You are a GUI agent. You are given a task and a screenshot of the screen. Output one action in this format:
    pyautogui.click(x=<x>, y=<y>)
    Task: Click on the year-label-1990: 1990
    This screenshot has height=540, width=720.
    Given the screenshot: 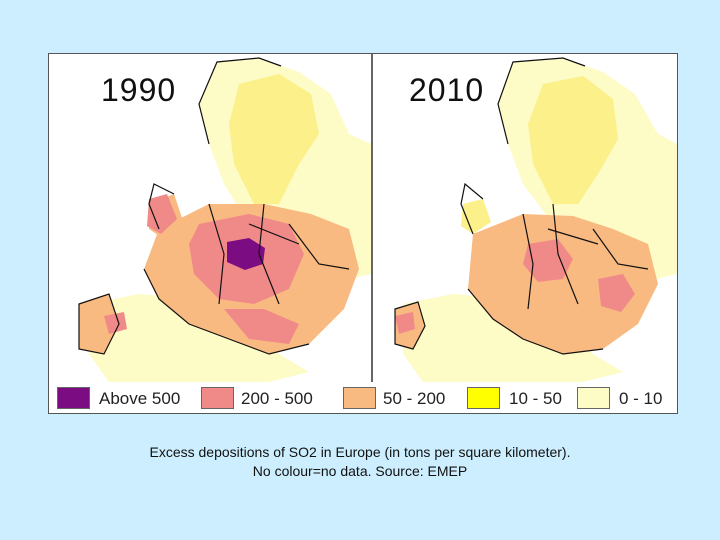 What is the action you would take?
    pyautogui.click(x=139, y=90)
    